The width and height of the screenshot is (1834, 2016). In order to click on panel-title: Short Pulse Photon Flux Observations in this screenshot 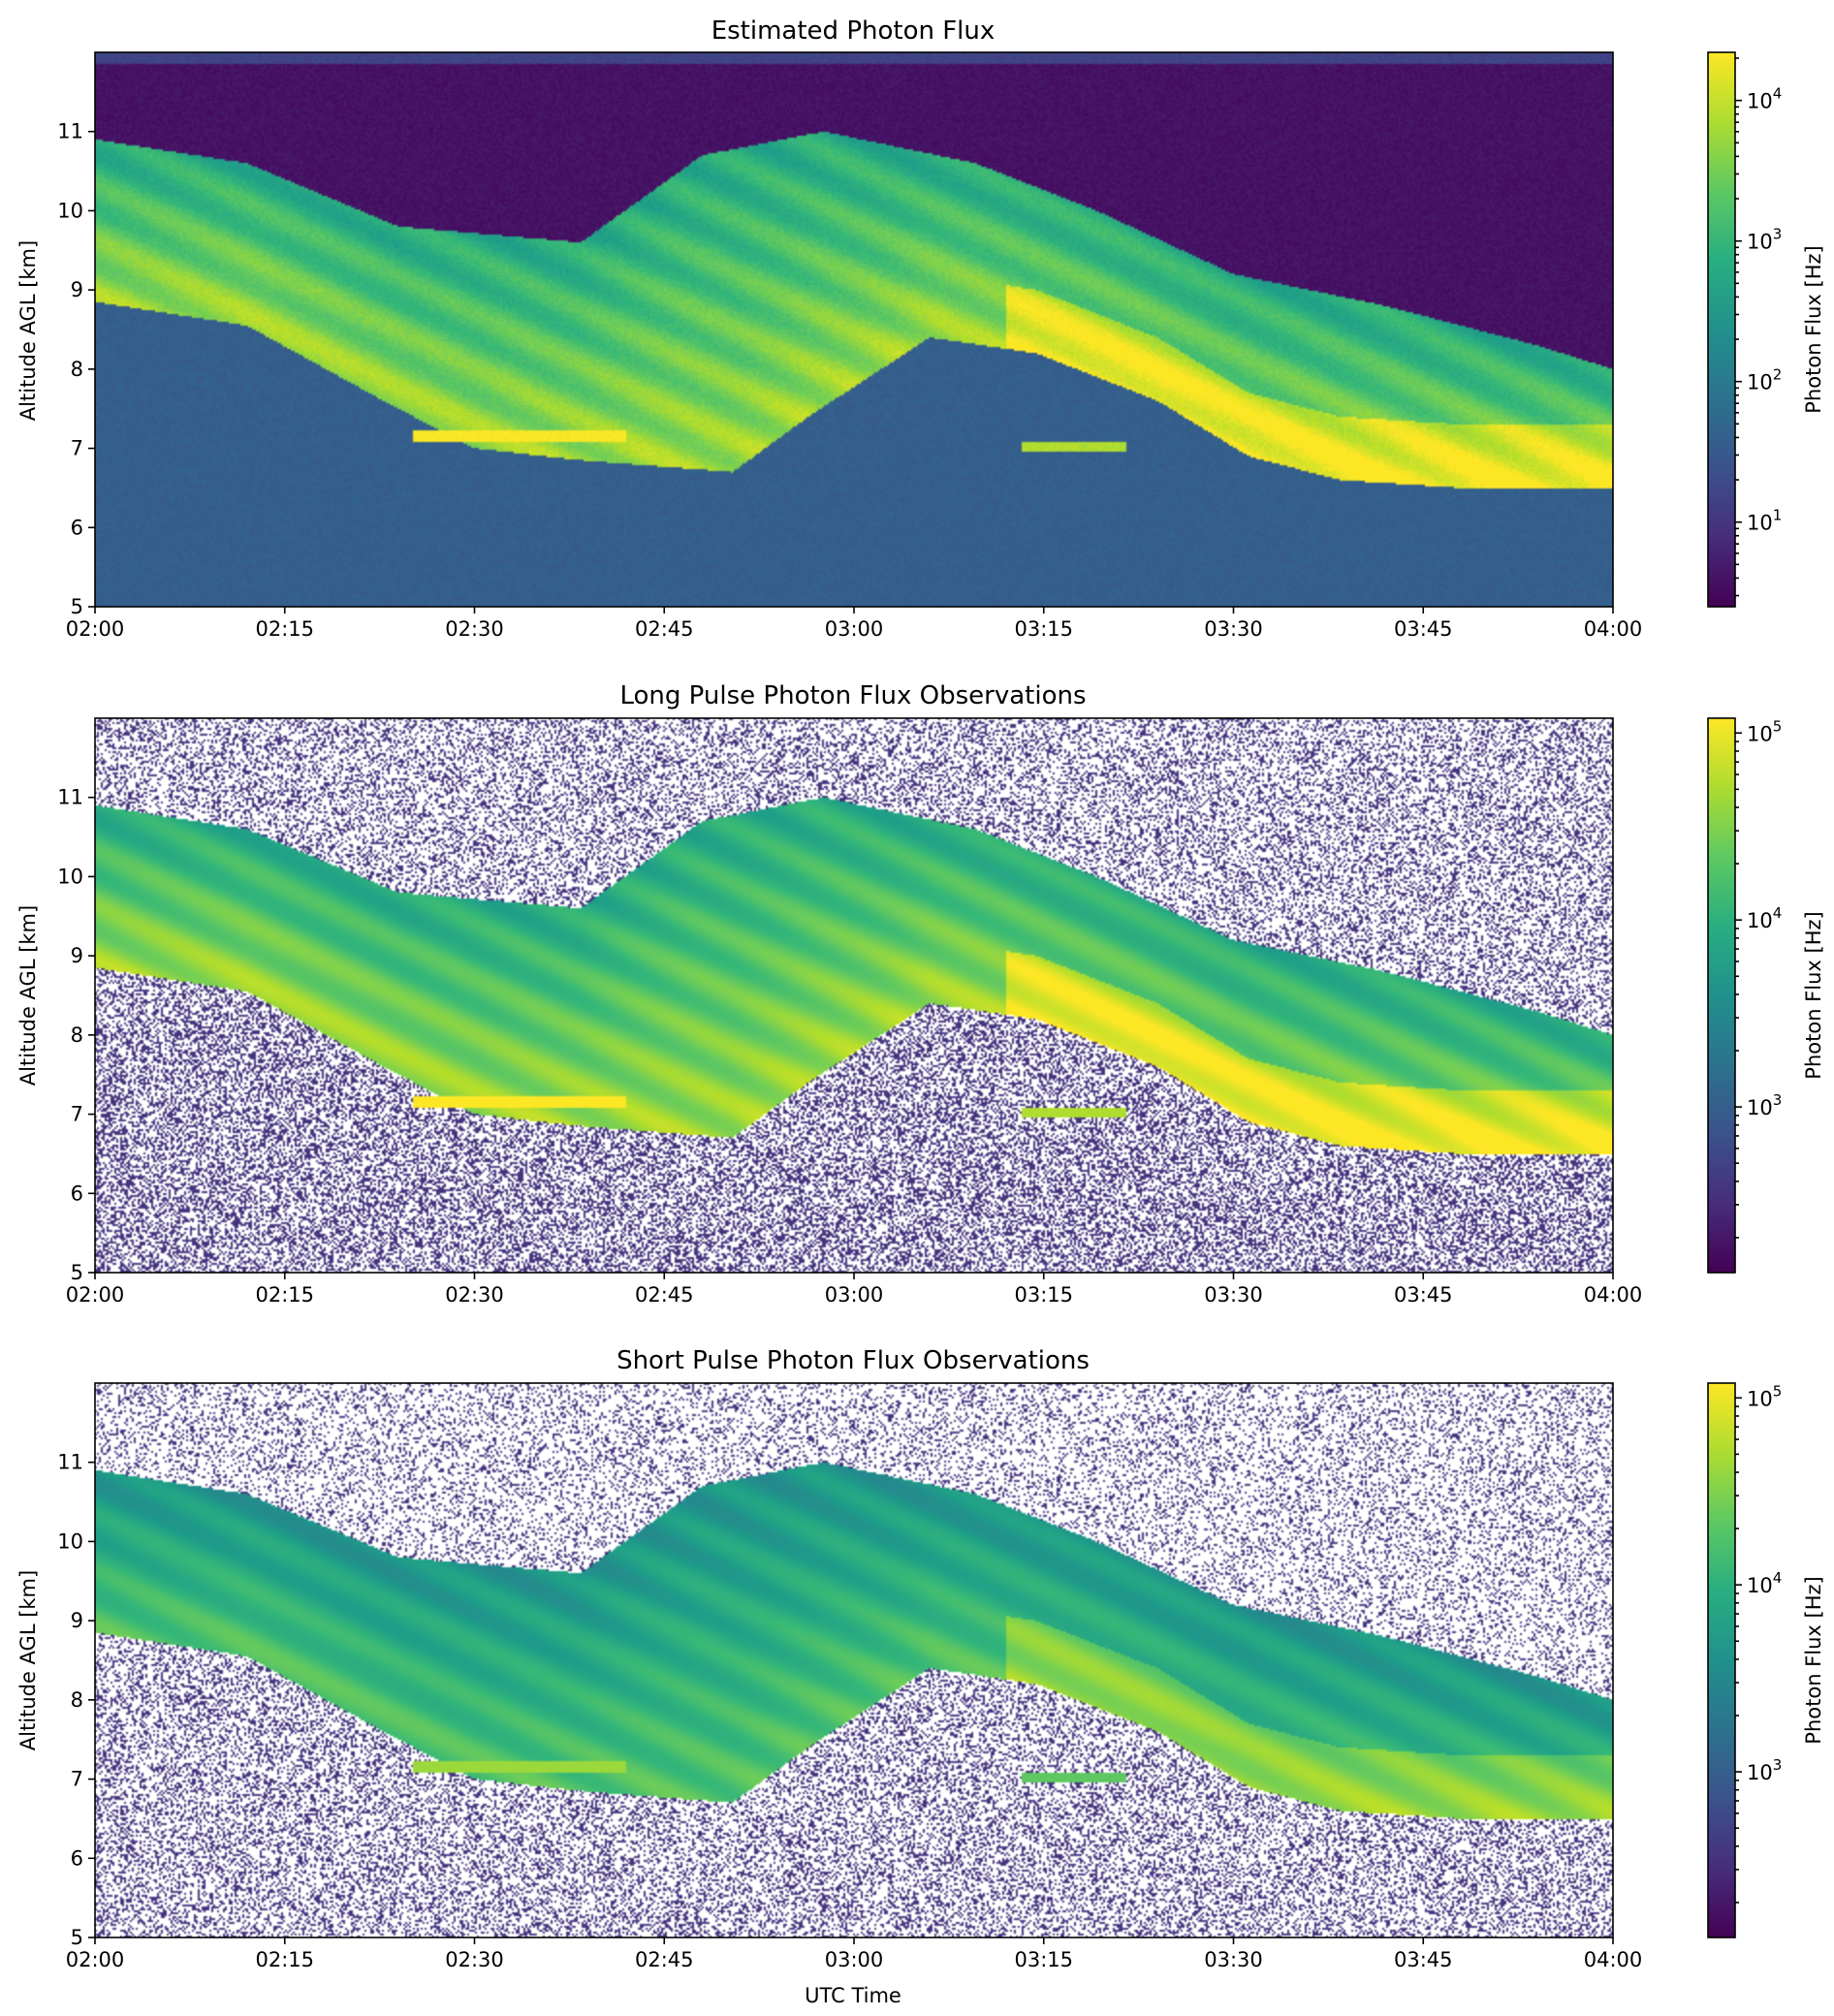, I will do `click(853, 1361)`.